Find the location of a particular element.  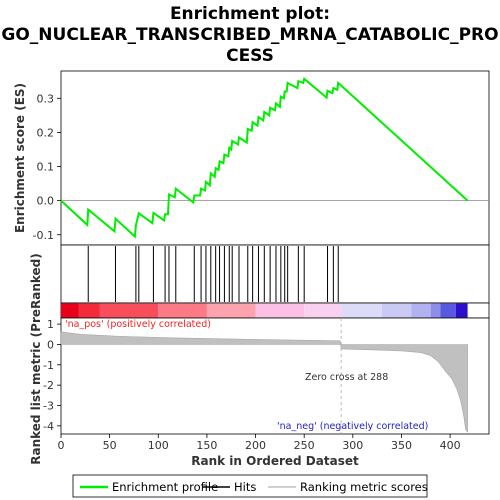

x-tick-label: 0 is located at coordinates (61, 445).